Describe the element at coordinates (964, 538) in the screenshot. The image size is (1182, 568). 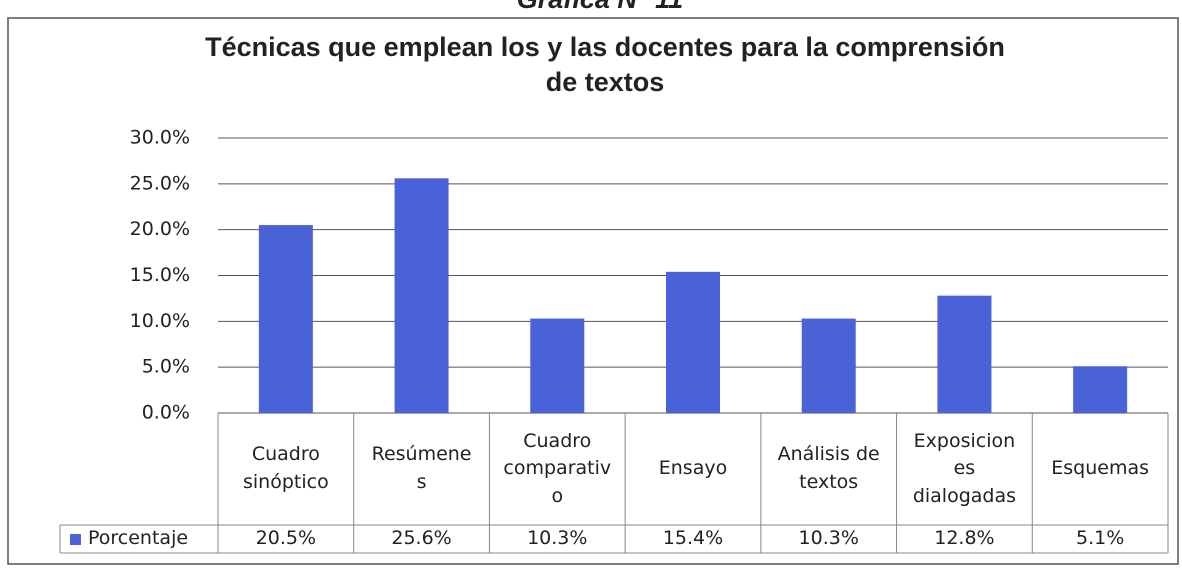
I see `data-label: 12.8%` at that location.